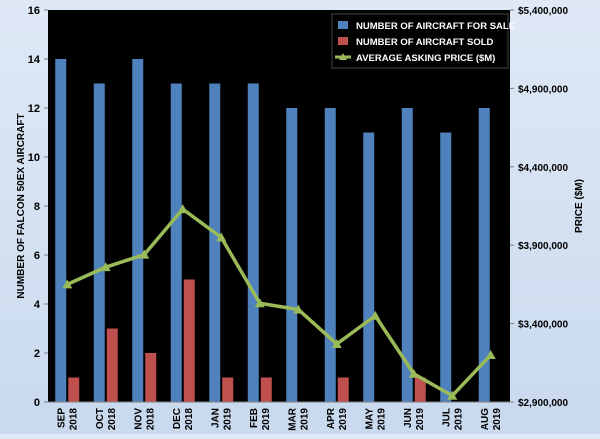 This screenshot has width=600, height=439. What do you see at coordinates (543, 11) in the screenshot?
I see `y2-tick-label: $5,400,000` at bounding box center [543, 11].